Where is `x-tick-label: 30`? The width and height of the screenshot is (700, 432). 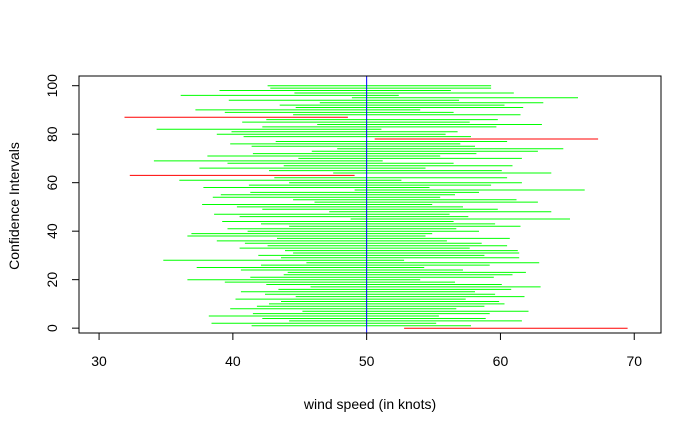
x-tick-label: 30 is located at coordinates (99, 361).